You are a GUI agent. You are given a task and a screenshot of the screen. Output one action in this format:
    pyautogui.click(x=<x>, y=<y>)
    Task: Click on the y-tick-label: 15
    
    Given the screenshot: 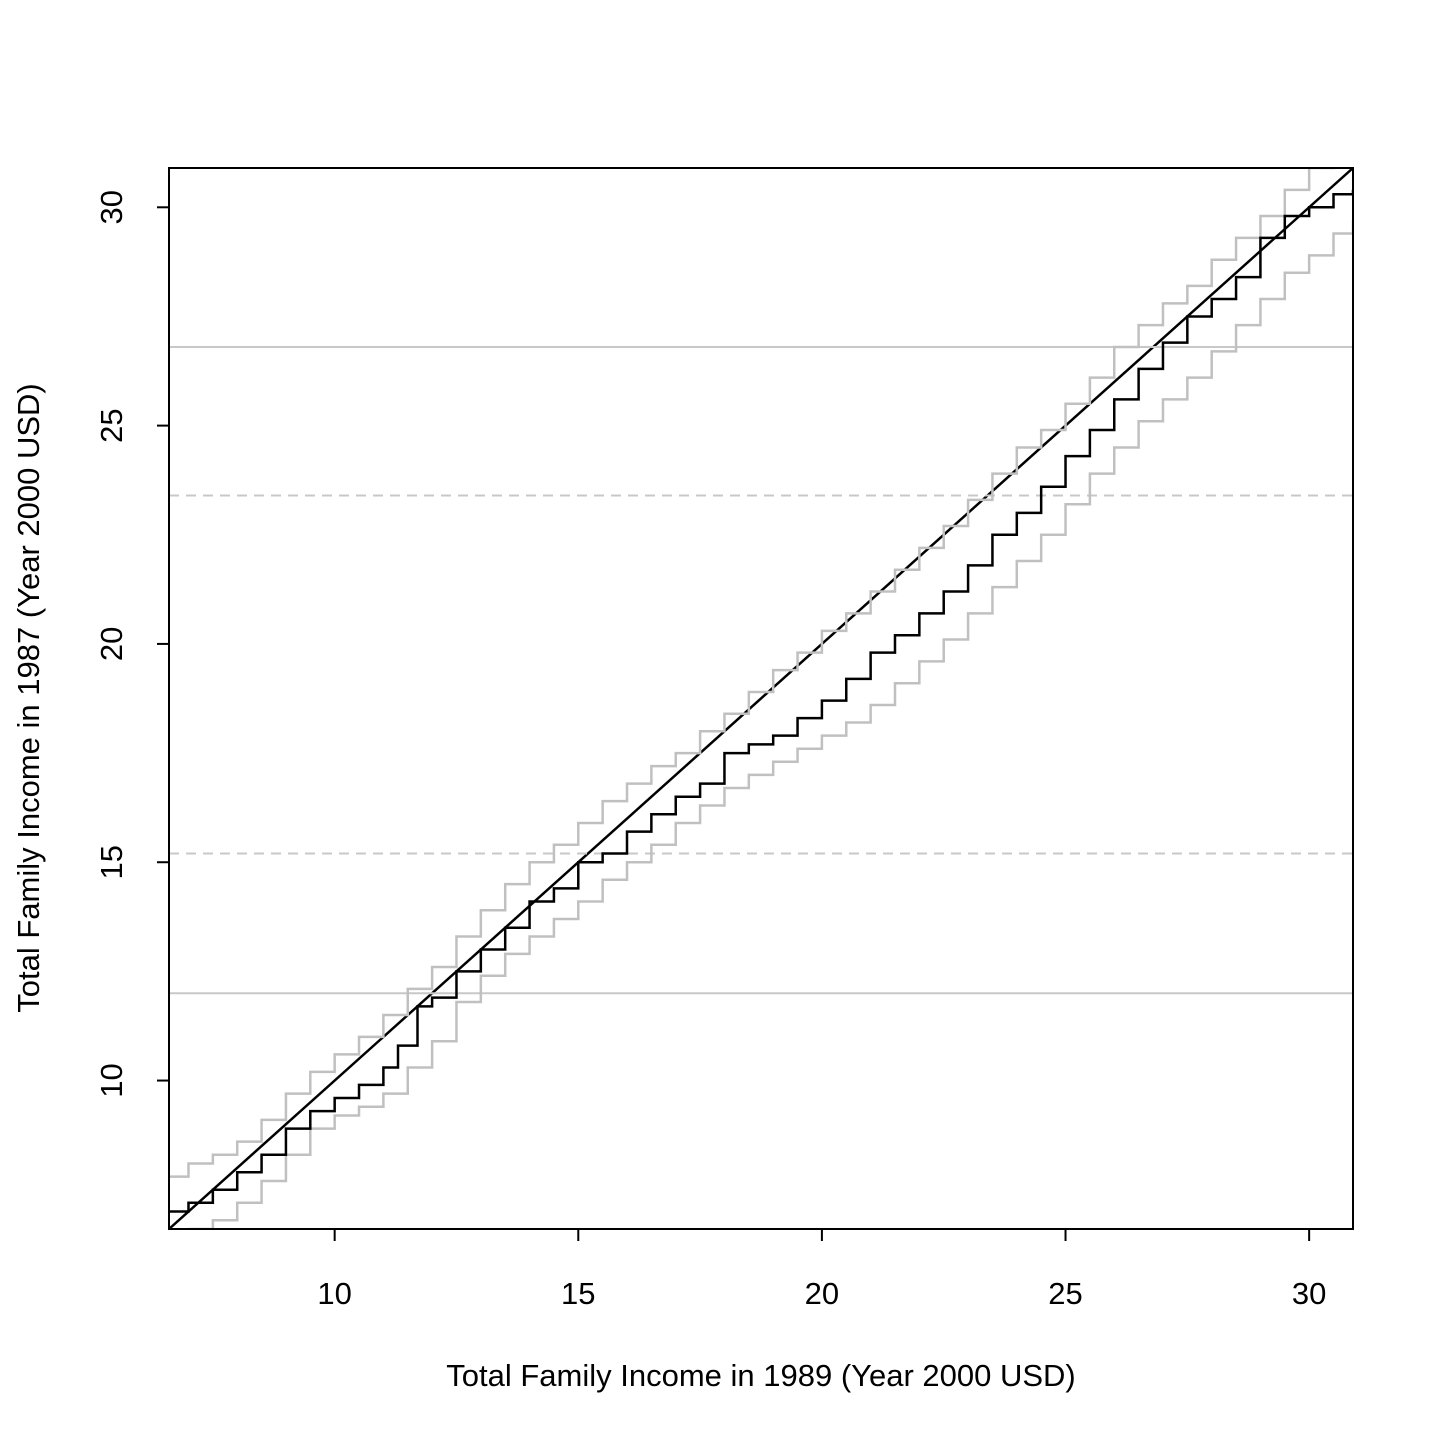 What is the action you would take?
    pyautogui.click(x=111, y=862)
    